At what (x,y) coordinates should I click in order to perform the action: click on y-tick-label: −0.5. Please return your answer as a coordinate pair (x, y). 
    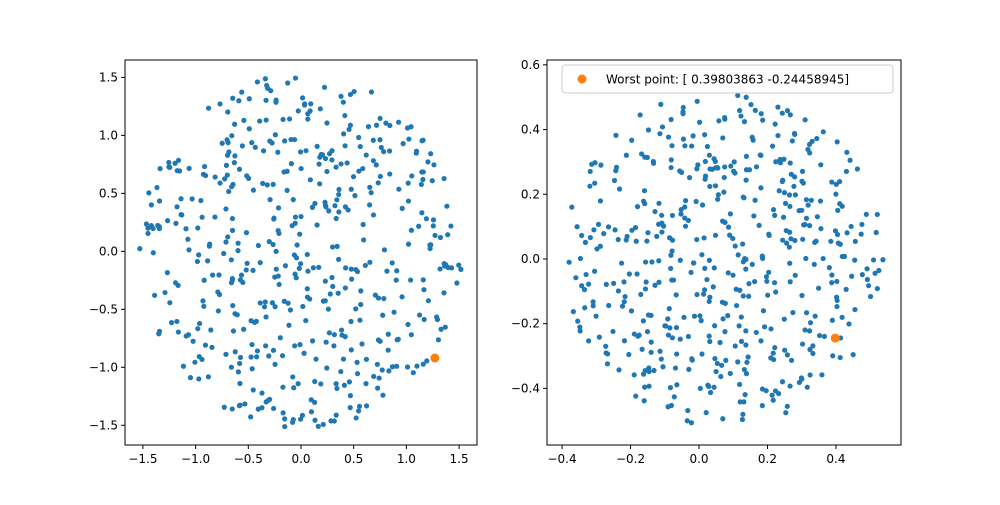
    Looking at the image, I should click on (103, 309).